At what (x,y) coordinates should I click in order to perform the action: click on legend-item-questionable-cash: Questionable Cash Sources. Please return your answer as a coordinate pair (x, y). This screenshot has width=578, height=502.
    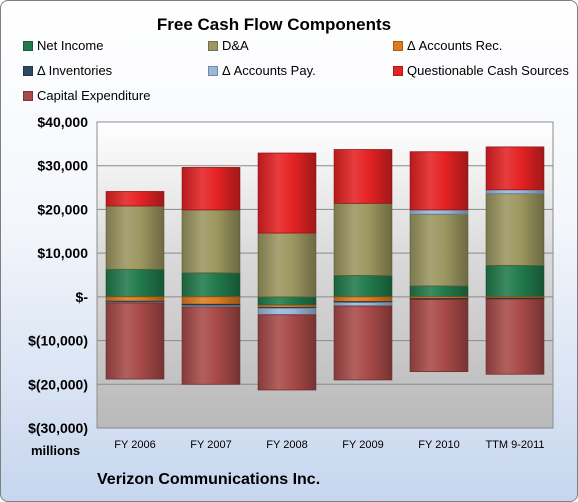
    Looking at the image, I should click on (481, 71).